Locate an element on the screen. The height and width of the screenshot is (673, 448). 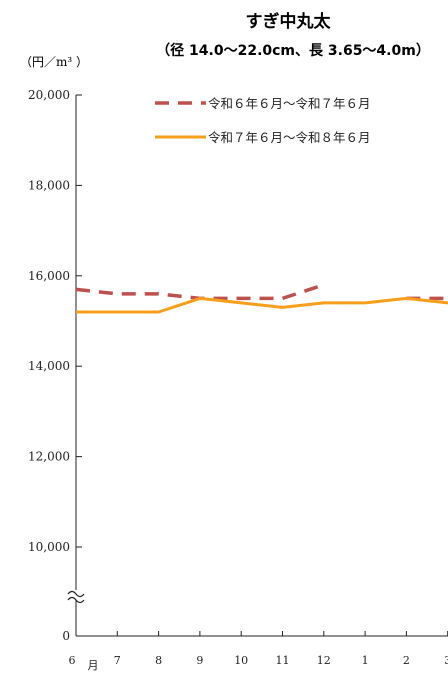
x-tick-label: 8 is located at coordinates (158, 660).